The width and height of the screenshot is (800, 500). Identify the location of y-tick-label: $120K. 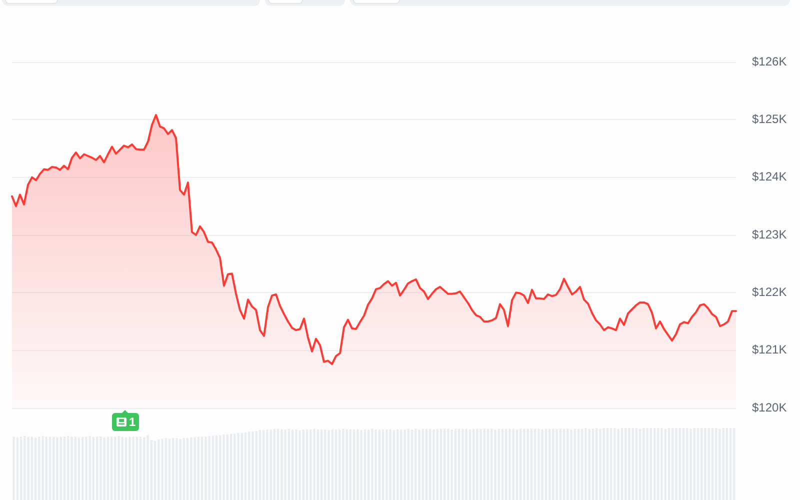
(769, 407).